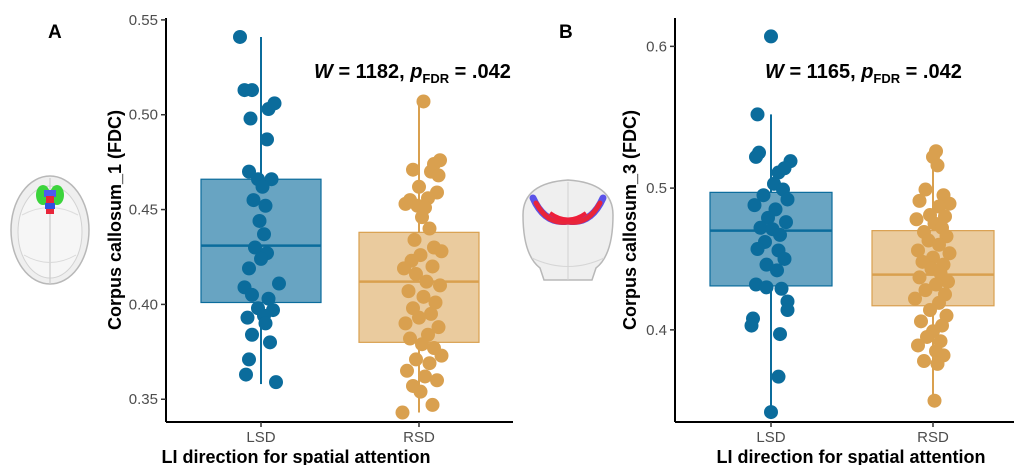 The height and width of the screenshot is (465, 1018). Describe the element at coordinates (50, 230) in the screenshot. I see `brain-axial-icon` at that location.